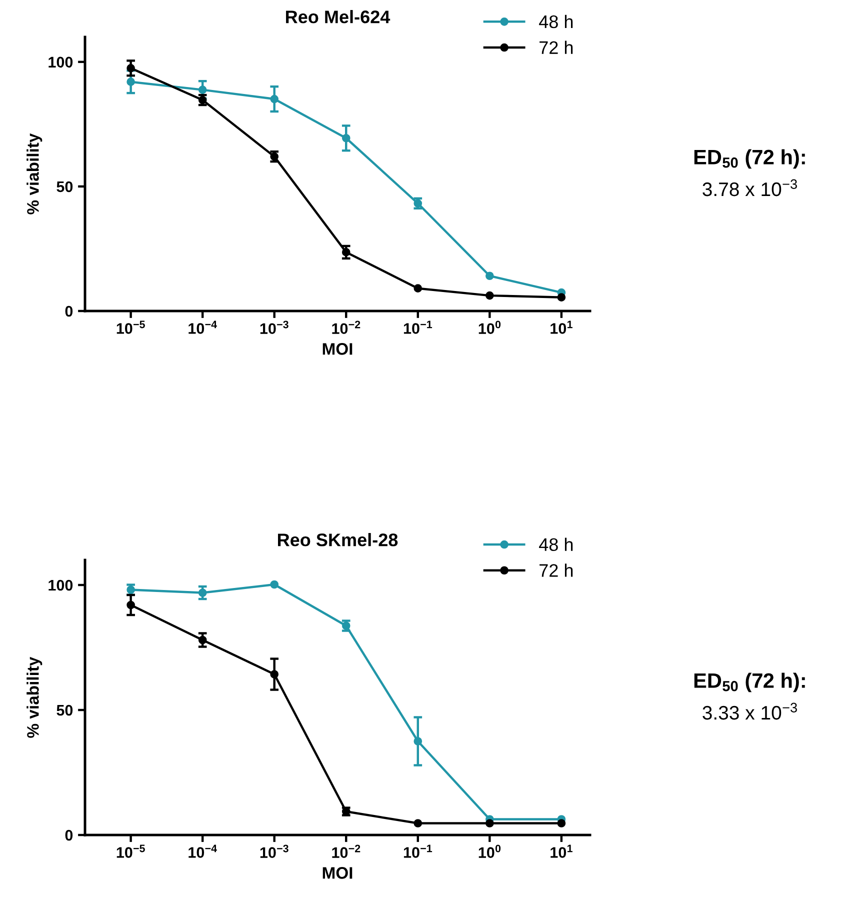 This screenshot has height=902, width=841. What do you see at coordinates (749, 187) in the screenshot?
I see `text: 3.78 x 10$^{−3}$` at bounding box center [749, 187].